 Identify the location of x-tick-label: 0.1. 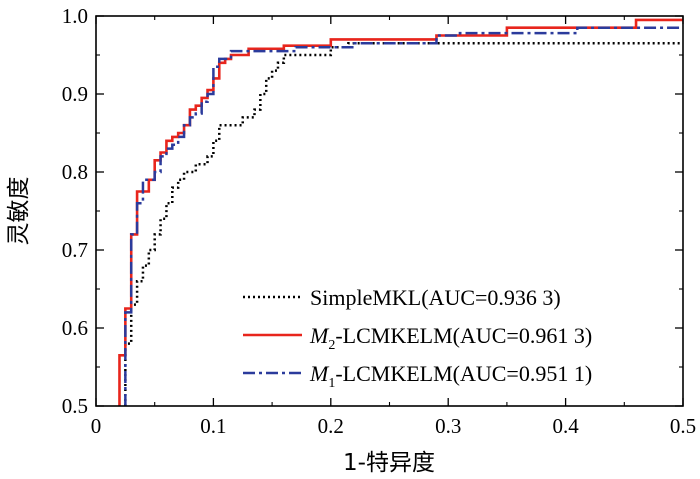
(213, 426).